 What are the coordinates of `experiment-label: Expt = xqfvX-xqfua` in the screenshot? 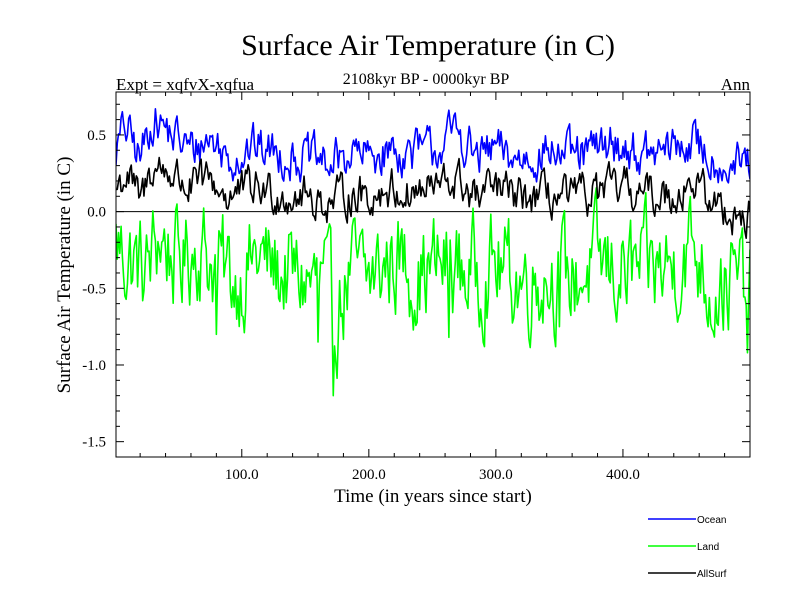 It's located at (185, 84).